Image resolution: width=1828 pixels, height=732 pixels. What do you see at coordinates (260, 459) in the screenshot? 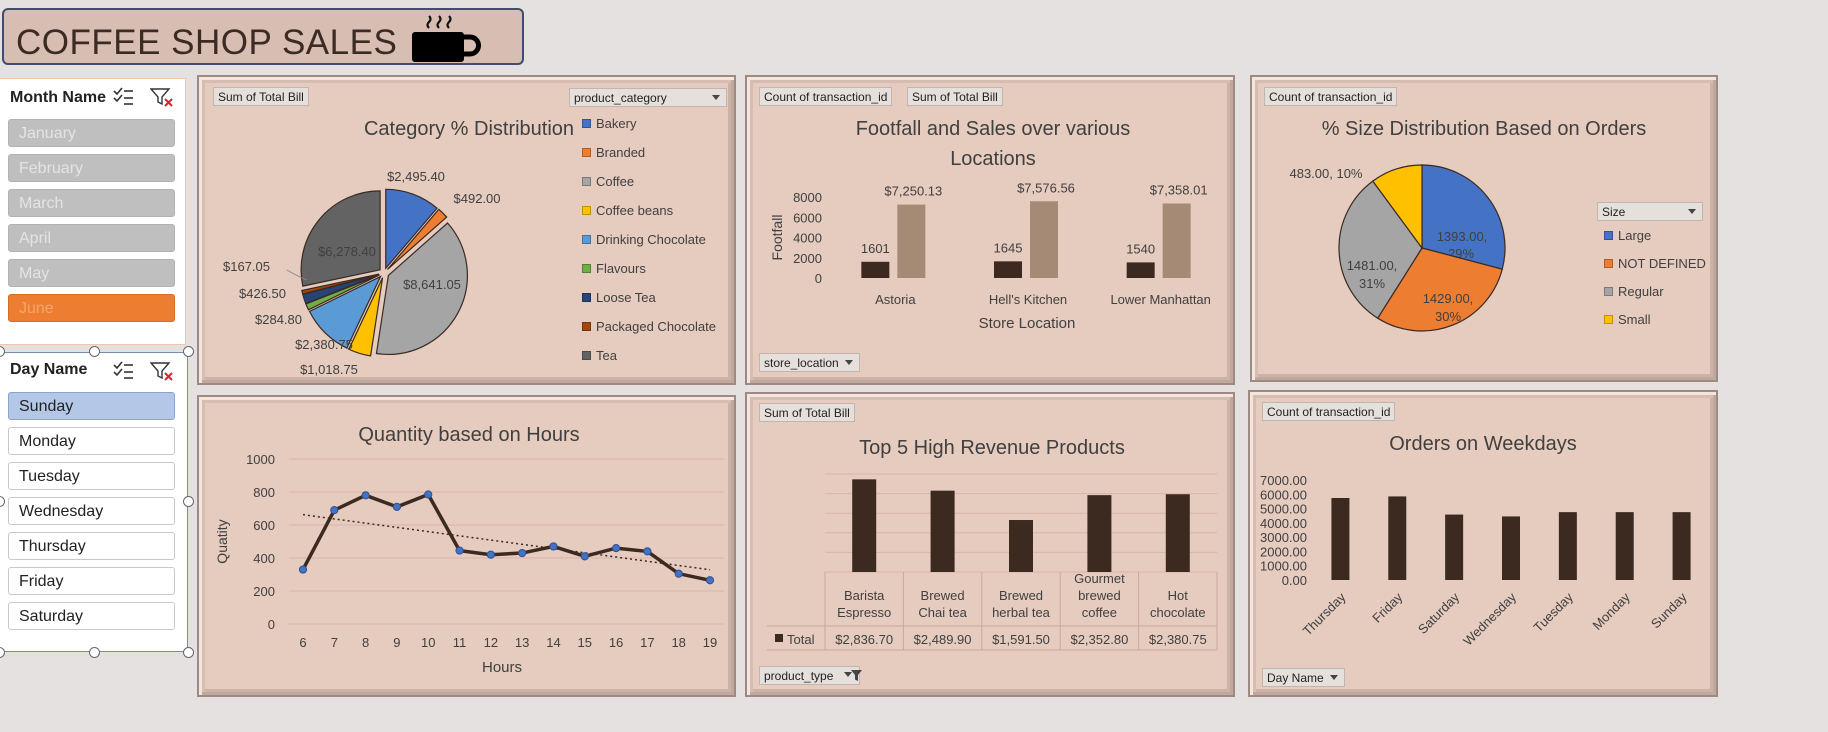
I see `y-tick-label: 1000` at bounding box center [260, 459].